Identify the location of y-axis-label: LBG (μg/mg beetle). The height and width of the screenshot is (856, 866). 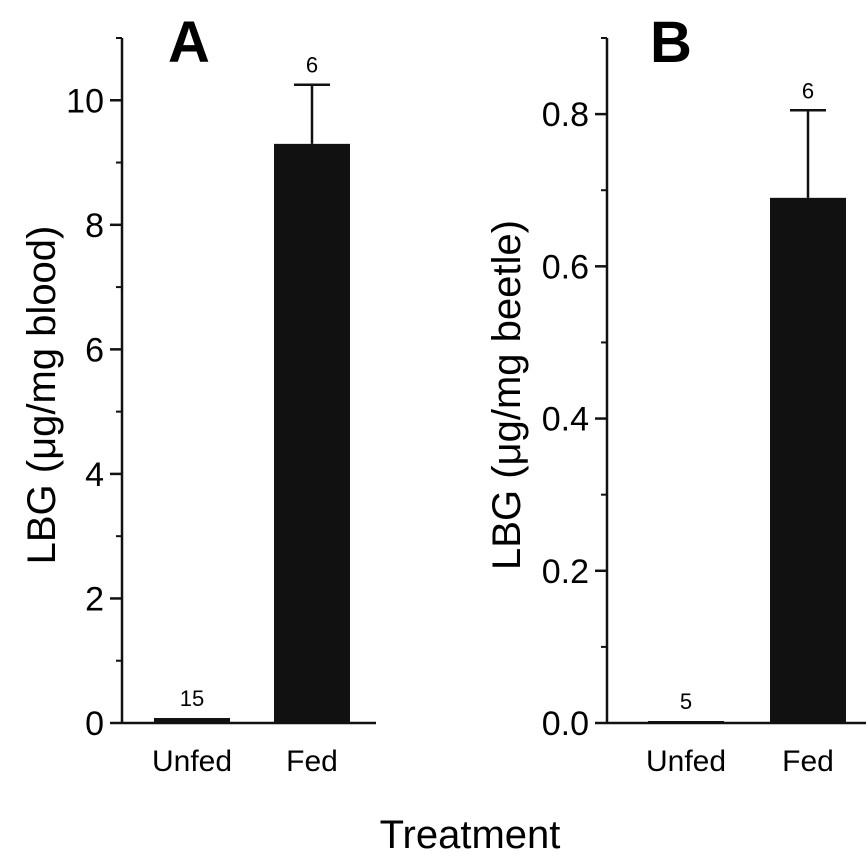
(507, 395).